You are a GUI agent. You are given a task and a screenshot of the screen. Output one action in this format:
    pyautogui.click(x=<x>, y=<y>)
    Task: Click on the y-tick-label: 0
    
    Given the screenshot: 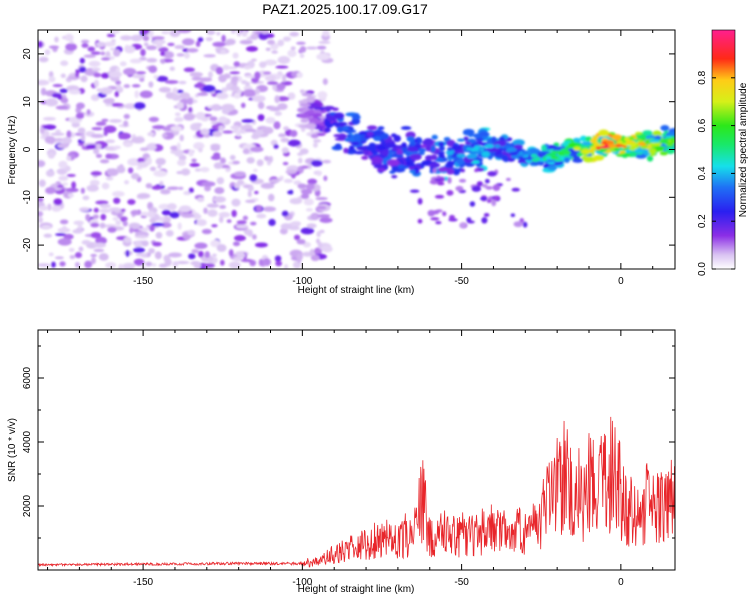 What is the action you would take?
    pyautogui.click(x=27, y=149)
    